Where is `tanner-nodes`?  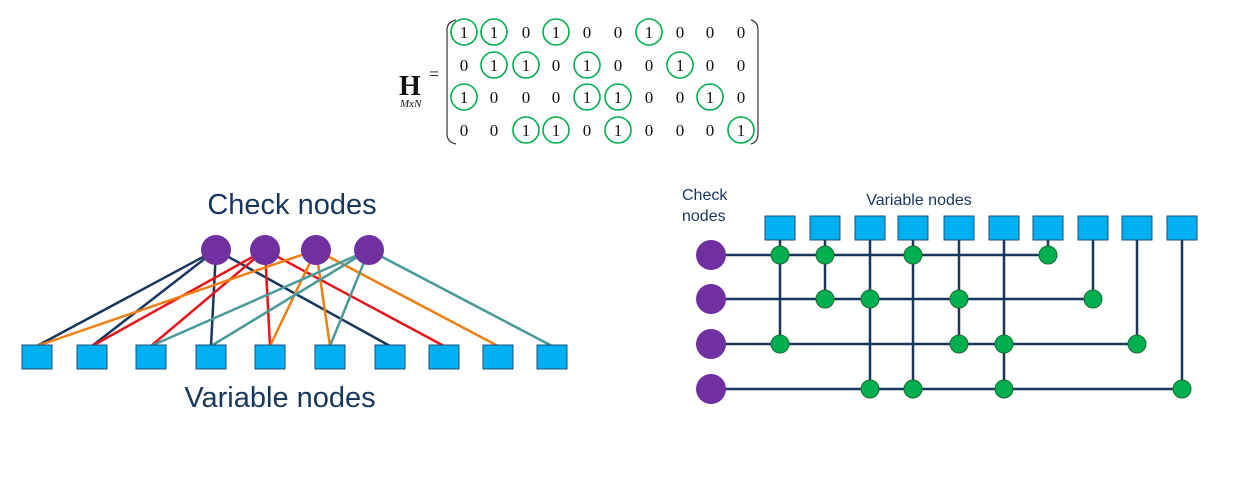 tanner-nodes is located at coordinates (294, 302).